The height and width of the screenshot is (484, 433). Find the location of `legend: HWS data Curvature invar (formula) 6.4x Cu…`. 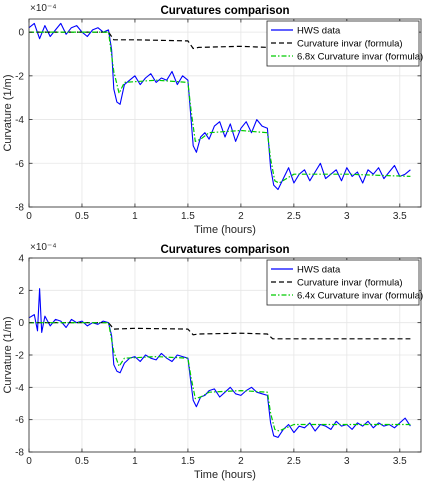

legend: HWS data Curvature invar (formula) 6.4x Cu… is located at coordinates (344, 282).